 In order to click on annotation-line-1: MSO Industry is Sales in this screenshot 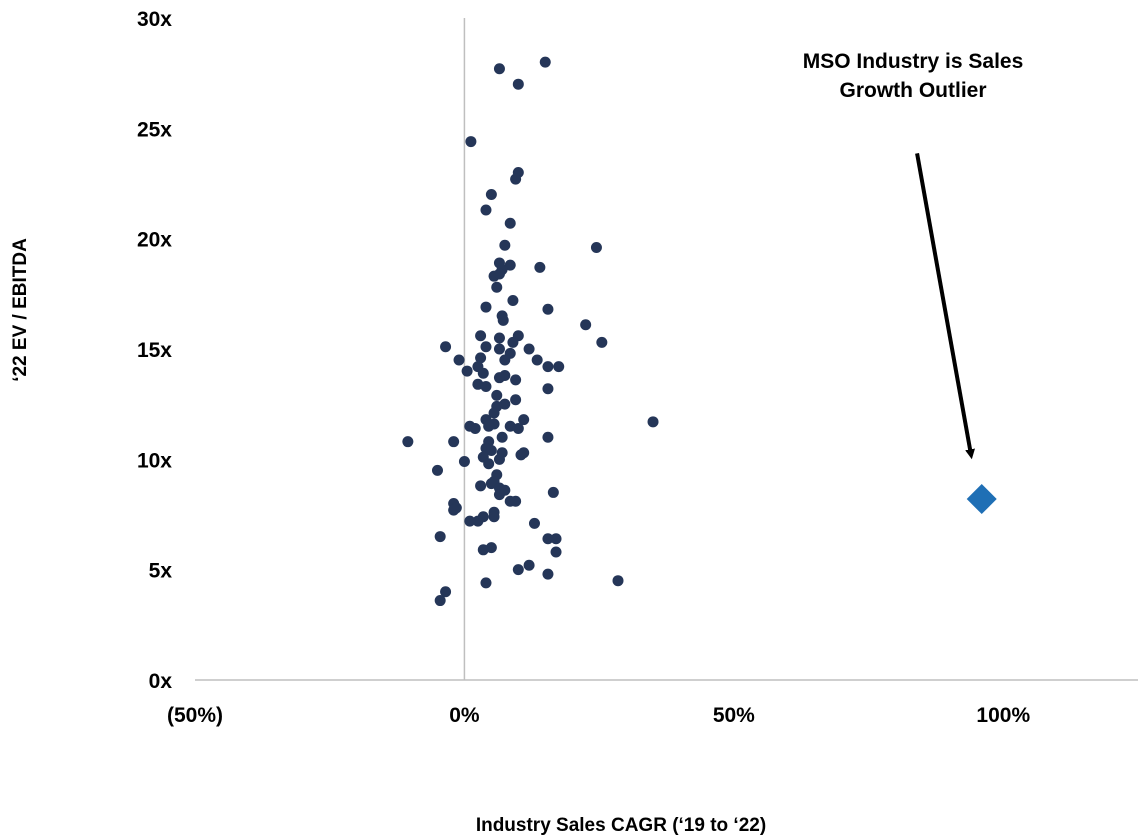, I will do `click(913, 61)`.